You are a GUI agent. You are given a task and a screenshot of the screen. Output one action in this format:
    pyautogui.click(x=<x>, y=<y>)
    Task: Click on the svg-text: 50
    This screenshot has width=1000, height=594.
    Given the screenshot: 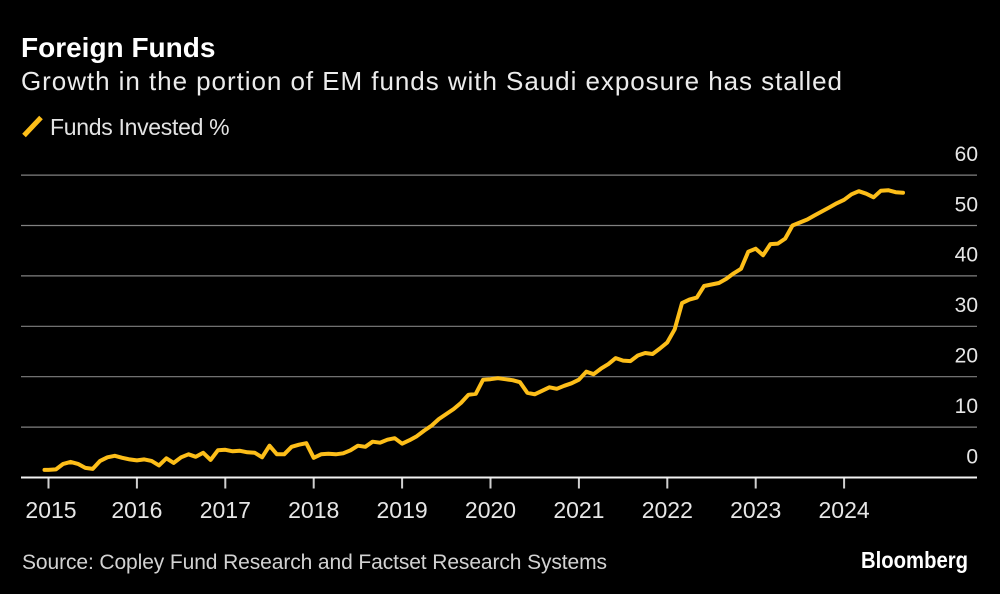 What is the action you would take?
    pyautogui.click(x=966, y=204)
    